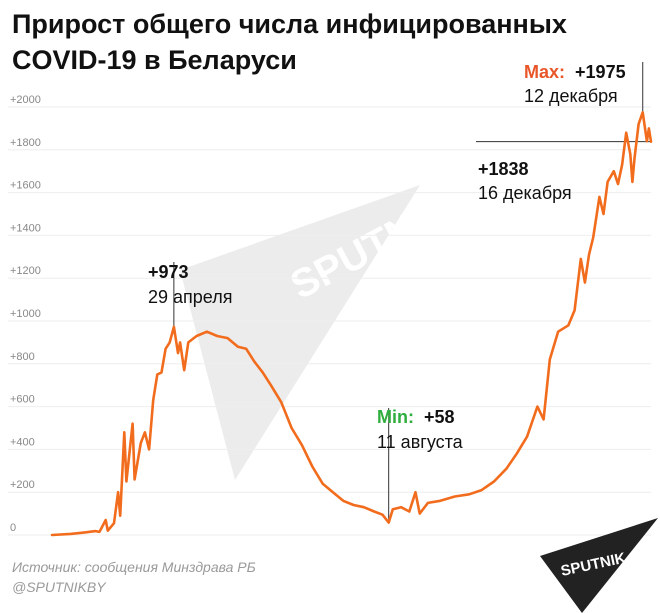 The image size is (660, 613). What do you see at coordinates (134, 567) in the screenshot?
I see `source-text: Источник: сообщения Минздрава РБ` at bounding box center [134, 567].